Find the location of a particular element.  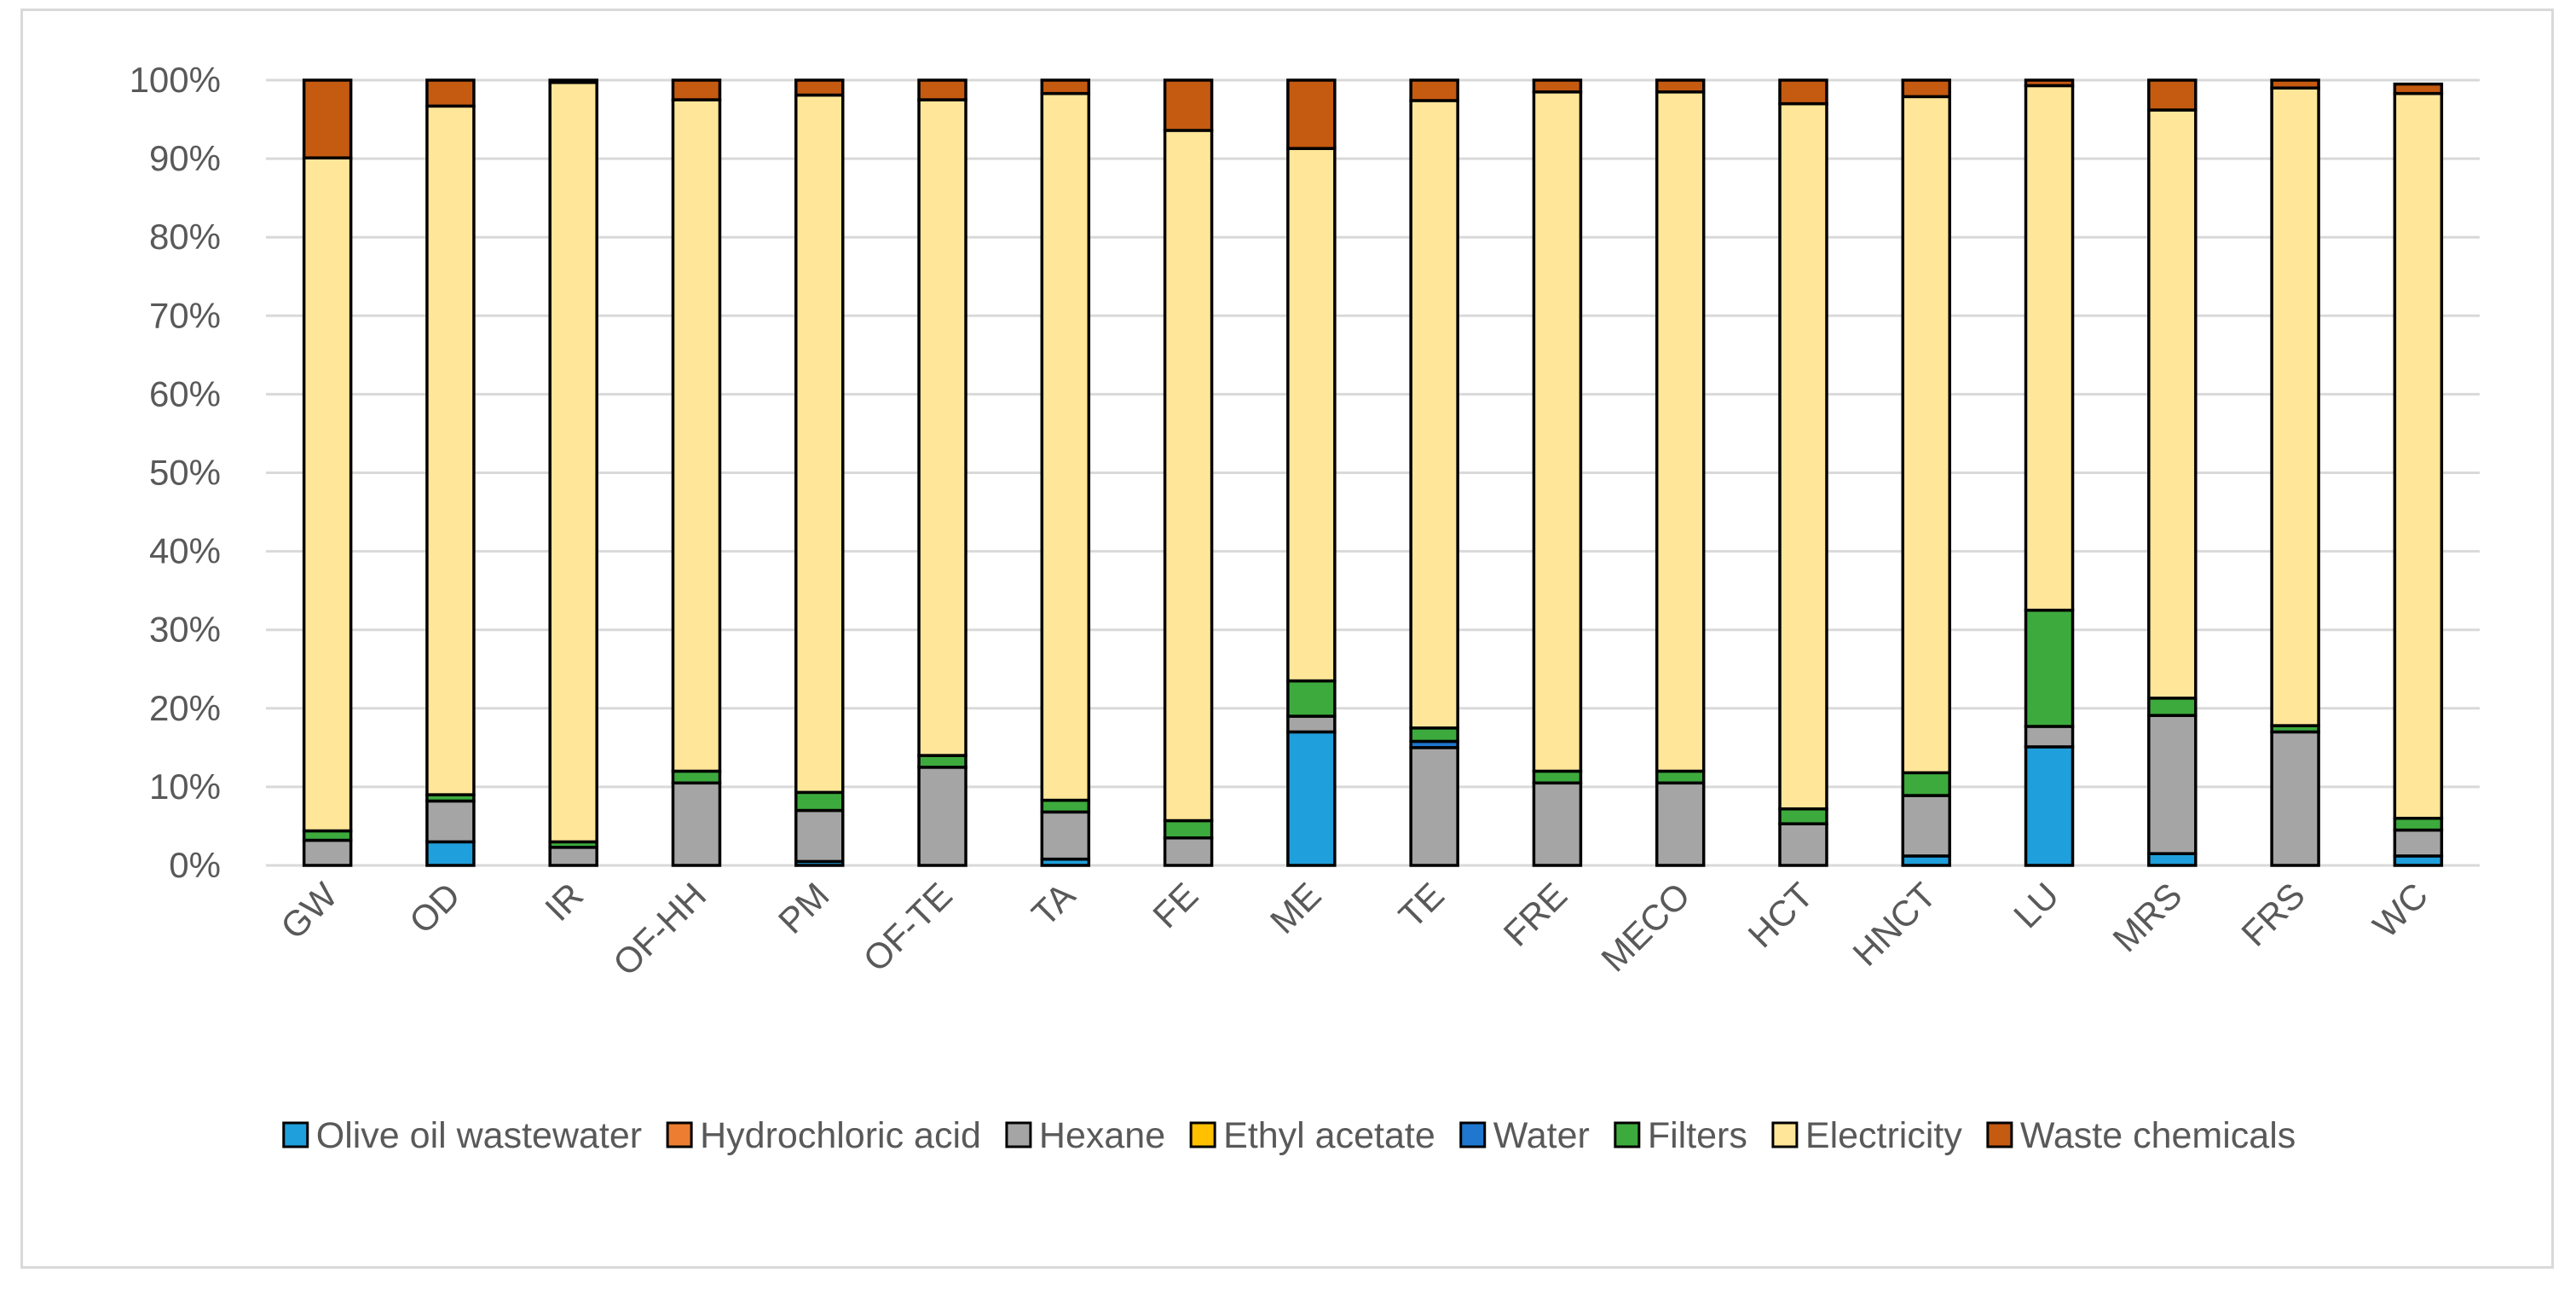

bar-te is located at coordinates (1434, 472).